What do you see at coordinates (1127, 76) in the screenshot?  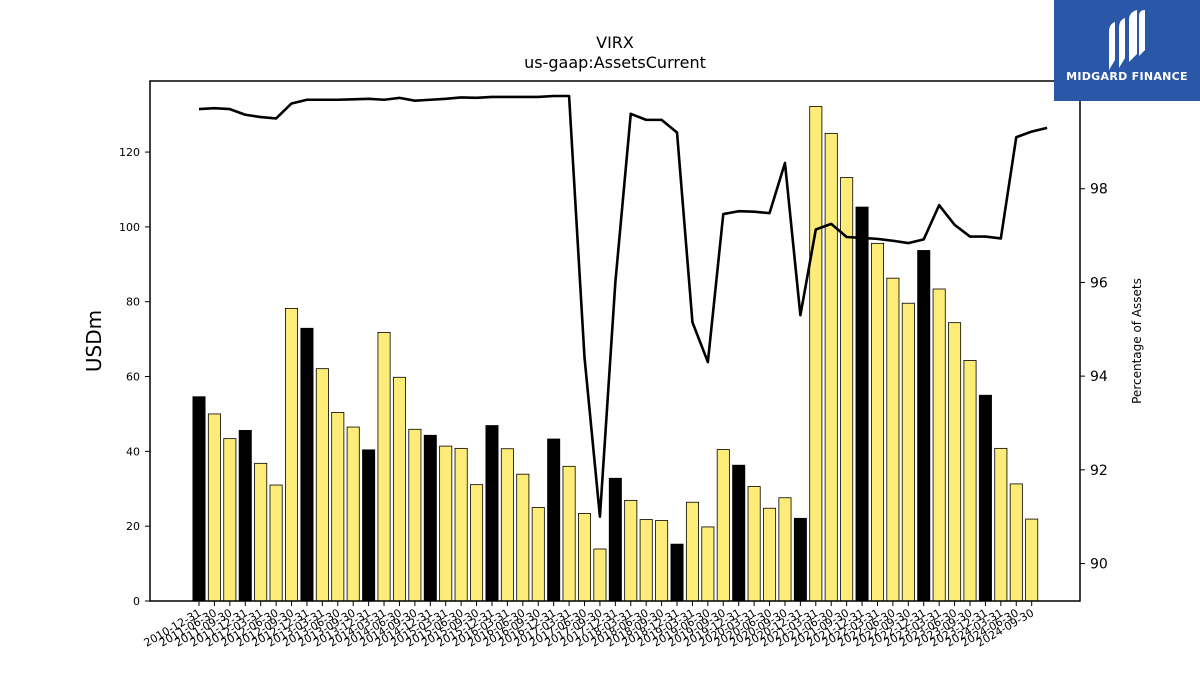 I see `logo-text: MIDGARD FINANCE` at bounding box center [1127, 76].